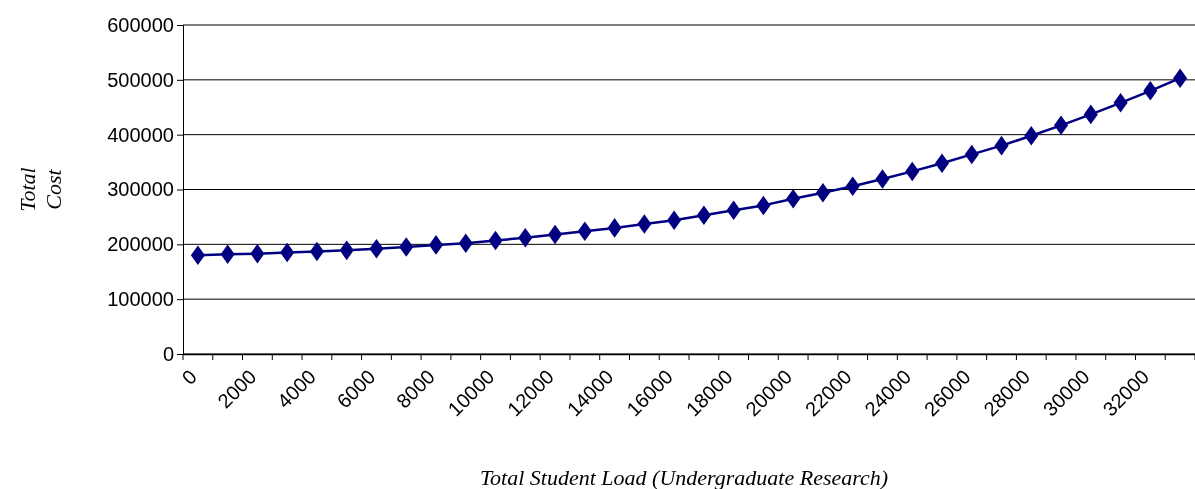 Image resolution: width=1195 pixels, height=489 pixels. What do you see at coordinates (140, 244) in the screenshot?
I see `y-tick-label: 200000` at bounding box center [140, 244].